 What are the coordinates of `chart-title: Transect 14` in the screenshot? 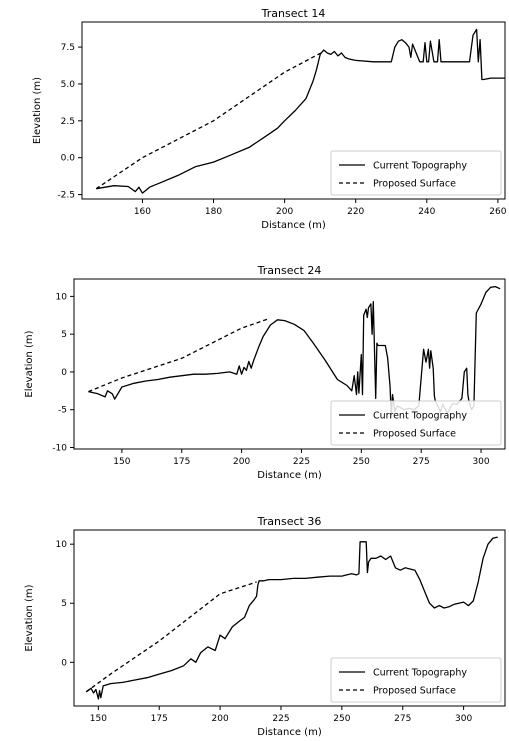 It's located at (293, 13).